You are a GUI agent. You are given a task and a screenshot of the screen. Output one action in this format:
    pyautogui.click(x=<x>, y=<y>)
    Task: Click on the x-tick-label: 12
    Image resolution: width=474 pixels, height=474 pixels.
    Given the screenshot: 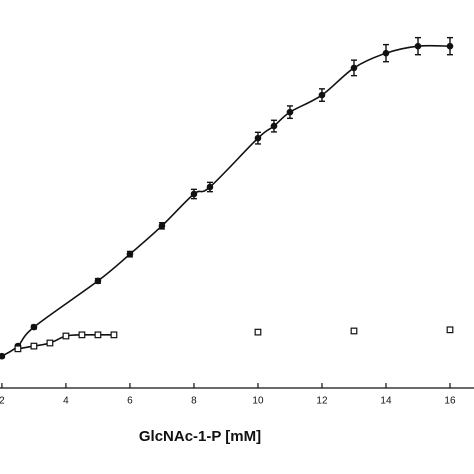 What is the action you would take?
    pyautogui.click(x=322, y=401)
    